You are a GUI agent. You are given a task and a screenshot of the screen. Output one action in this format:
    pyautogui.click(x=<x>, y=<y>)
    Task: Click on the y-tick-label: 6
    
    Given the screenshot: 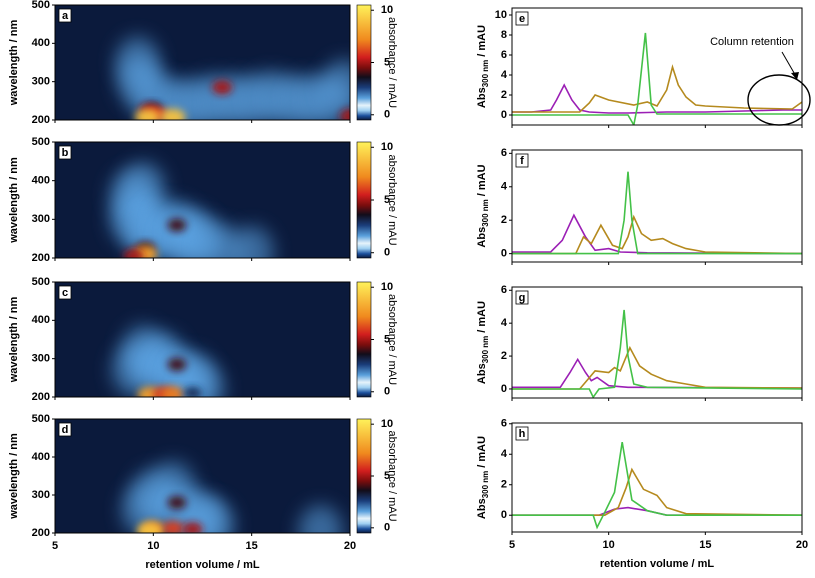 What is the action you would take?
    pyautogui.click(x=504, y=424)
    